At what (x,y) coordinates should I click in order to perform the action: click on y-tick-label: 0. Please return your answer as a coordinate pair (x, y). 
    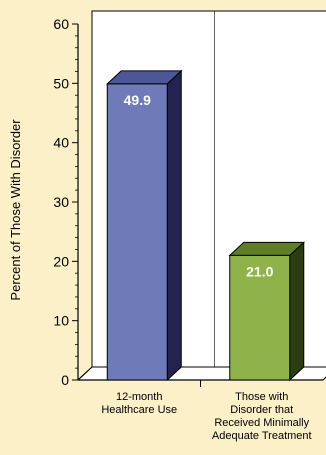
    Looking at the image, I should click on (65, 380).